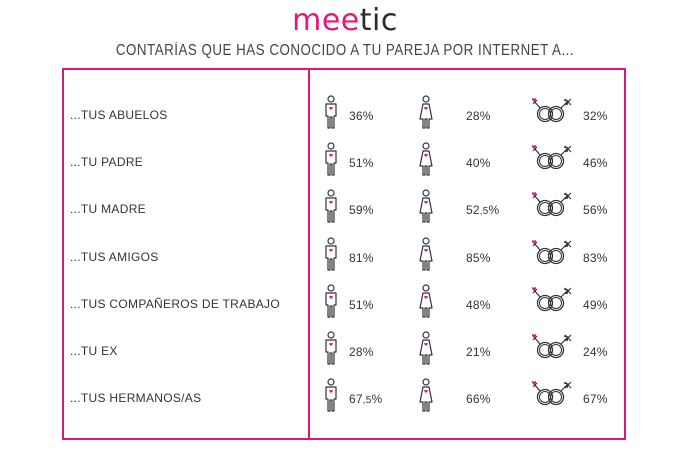  What do you see at coordinates (483, 210) in the screenshot?
I see `data-value: 52,5%` at bounding box center [483, 210].